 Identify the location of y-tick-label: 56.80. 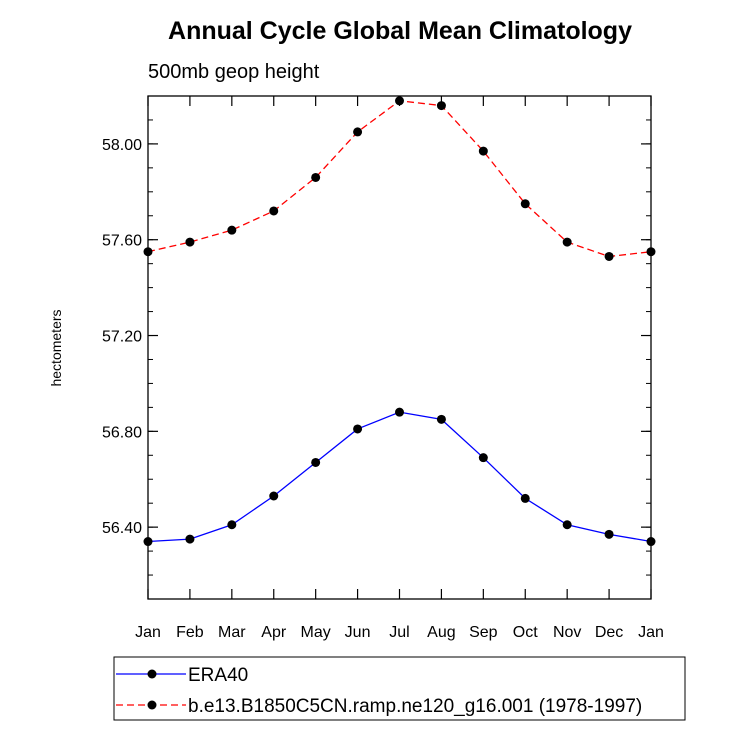
(122, 432).